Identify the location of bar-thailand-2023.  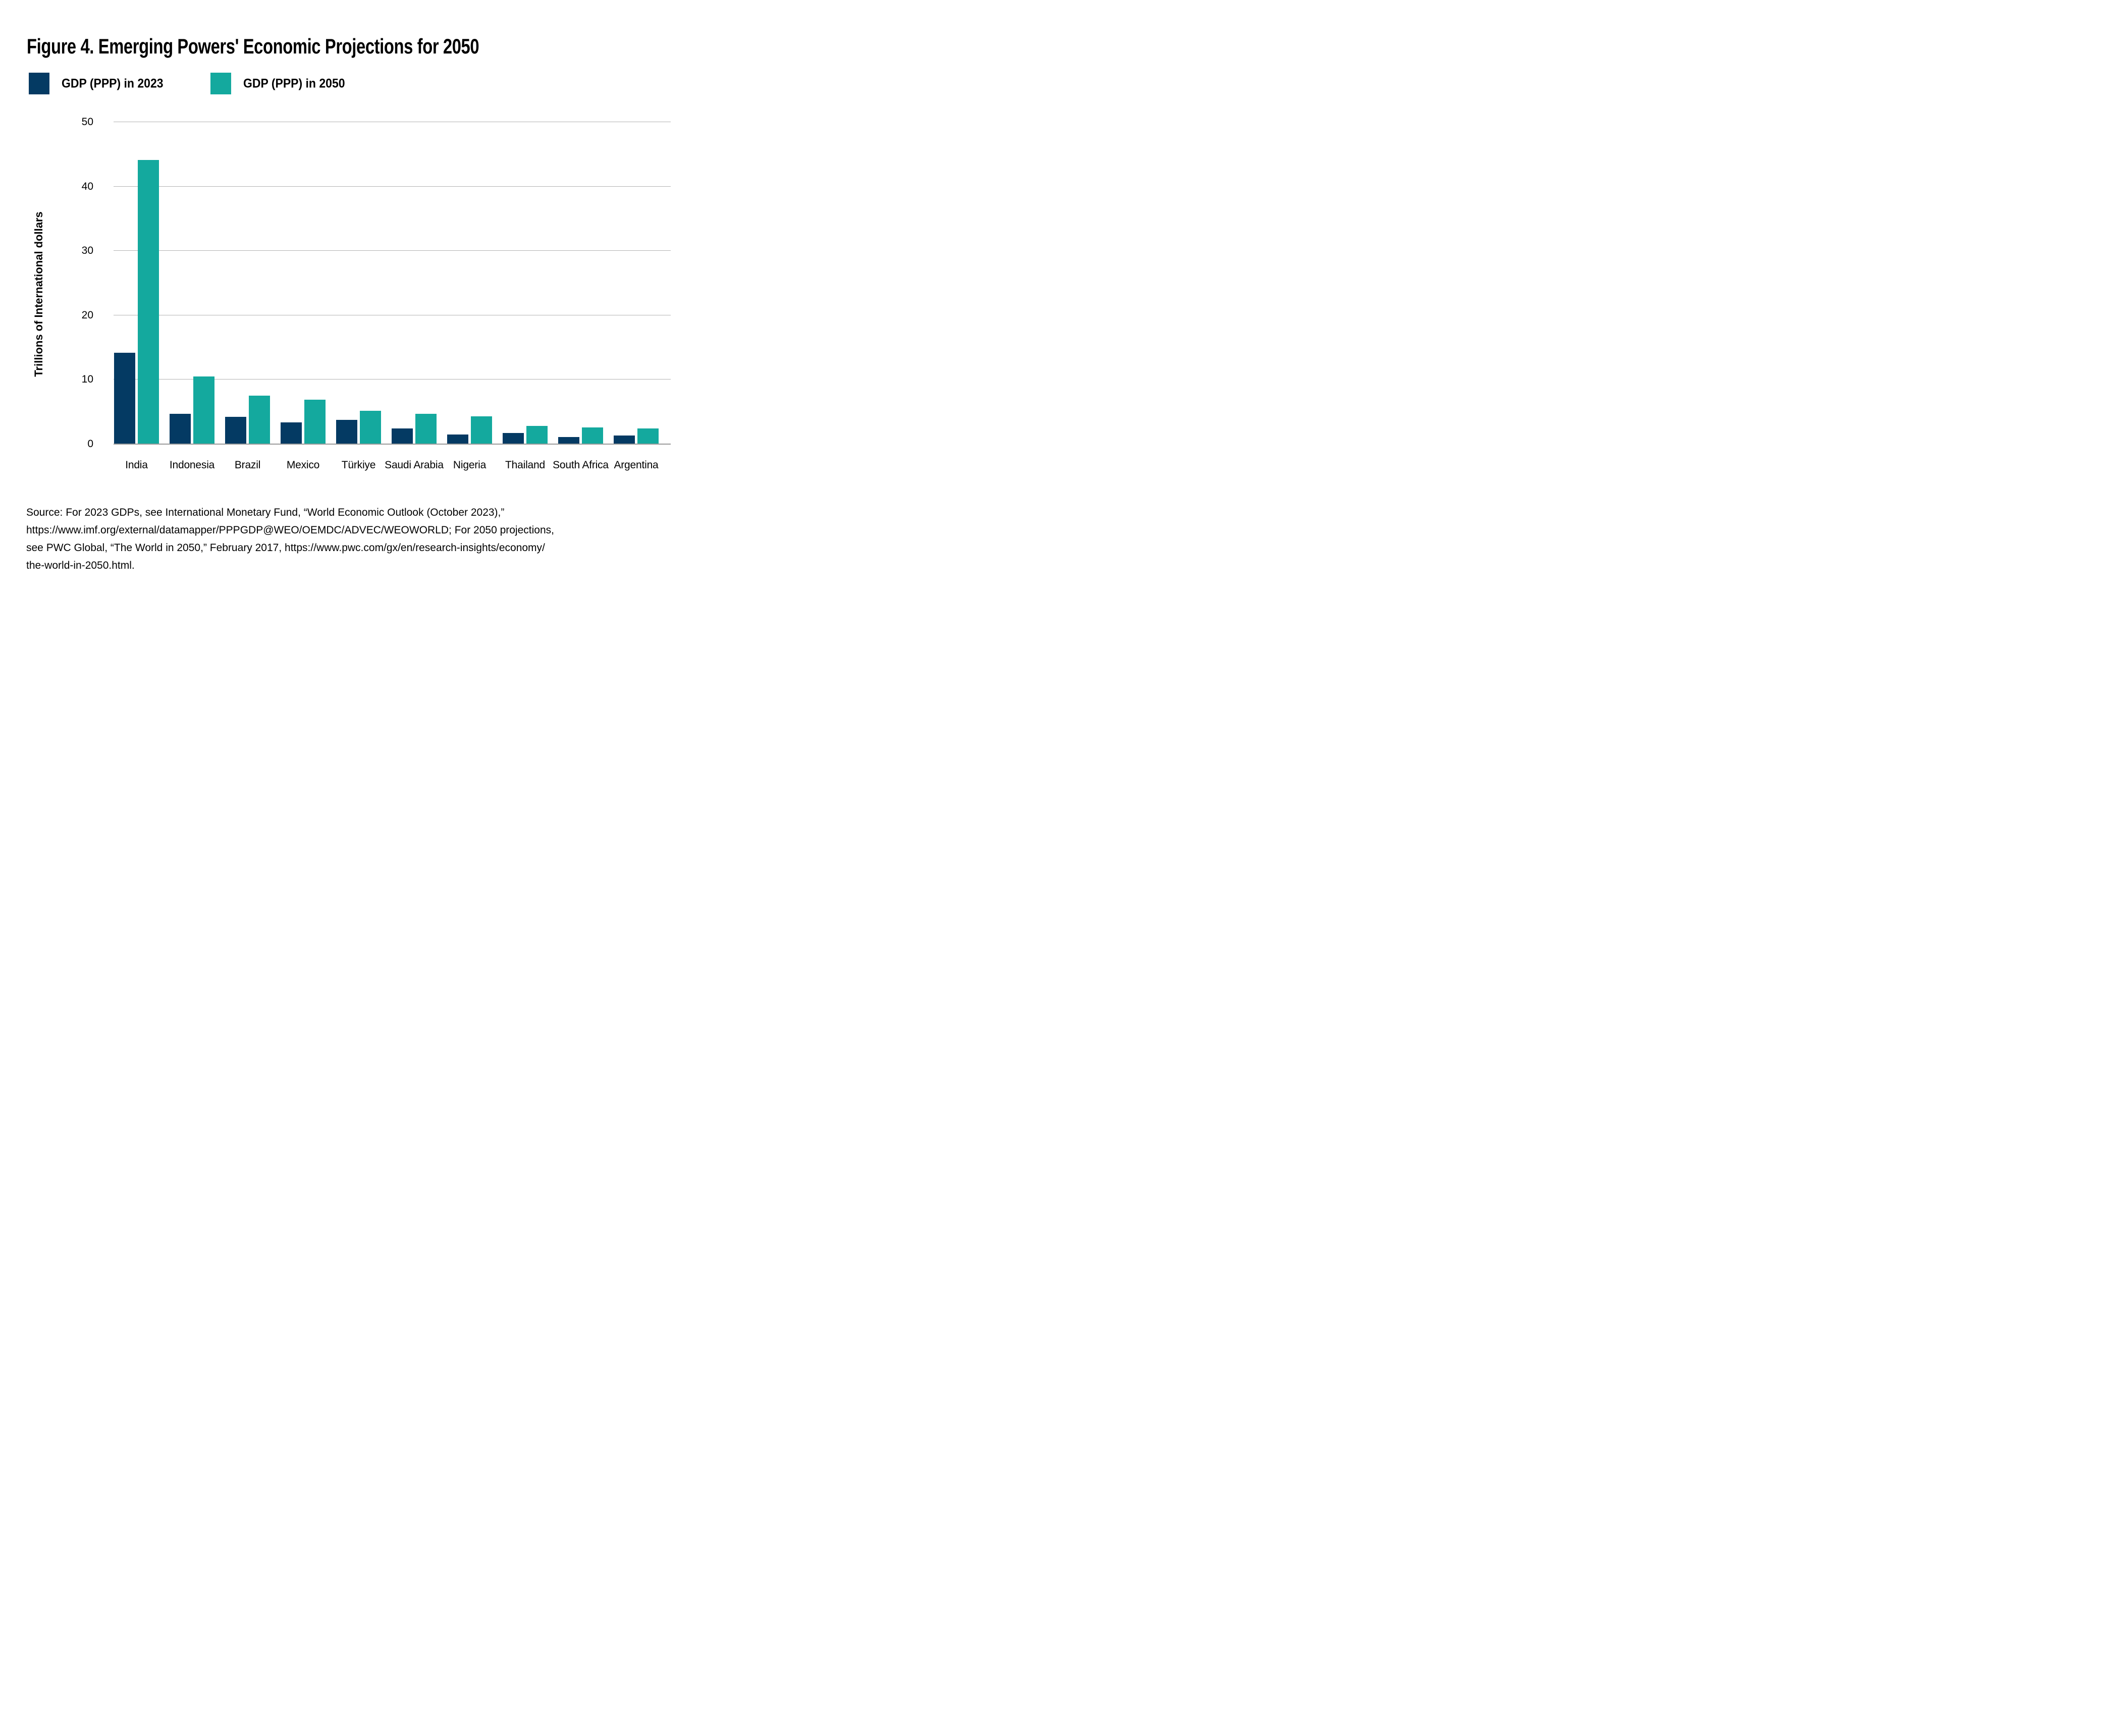
(513, 438).